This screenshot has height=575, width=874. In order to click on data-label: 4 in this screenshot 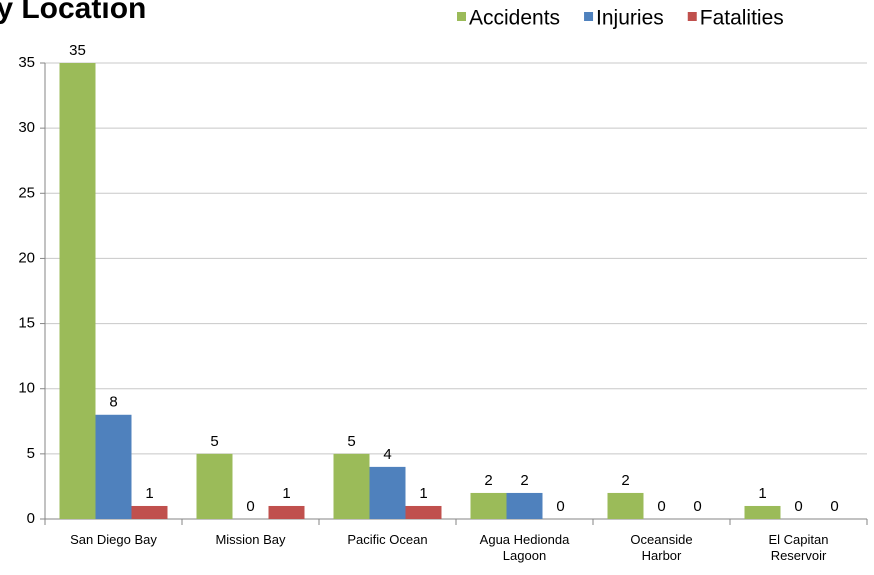, I will do `click(387, 454)`.